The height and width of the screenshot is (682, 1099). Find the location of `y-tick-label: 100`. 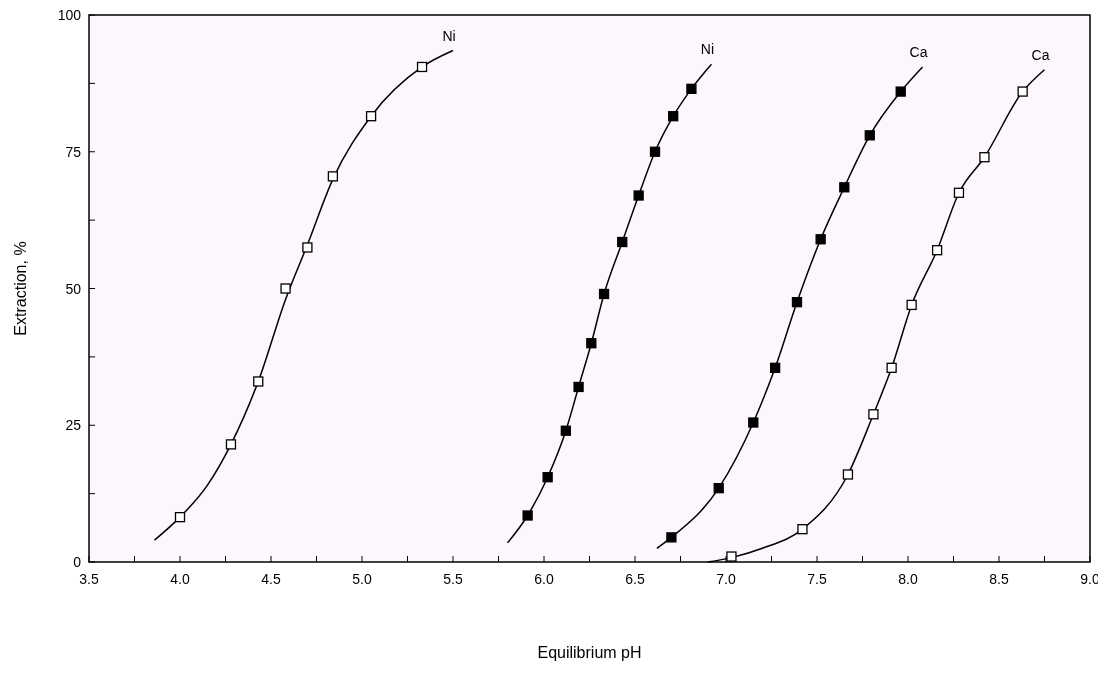

y-tick-label: 100 is located at coordinates (69, 15).